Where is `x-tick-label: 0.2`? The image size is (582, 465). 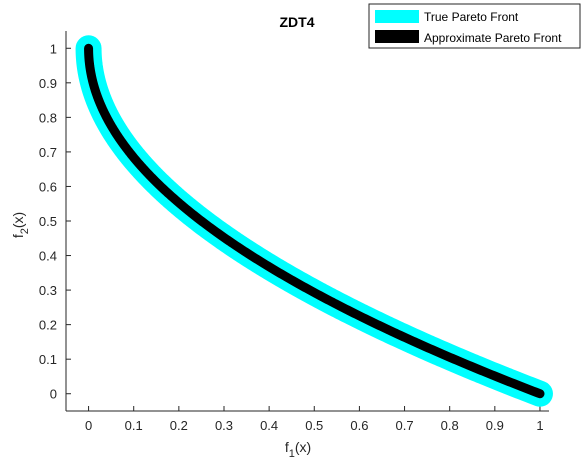
x-tick-label: 0.2 is located at coordinates (179, 425).